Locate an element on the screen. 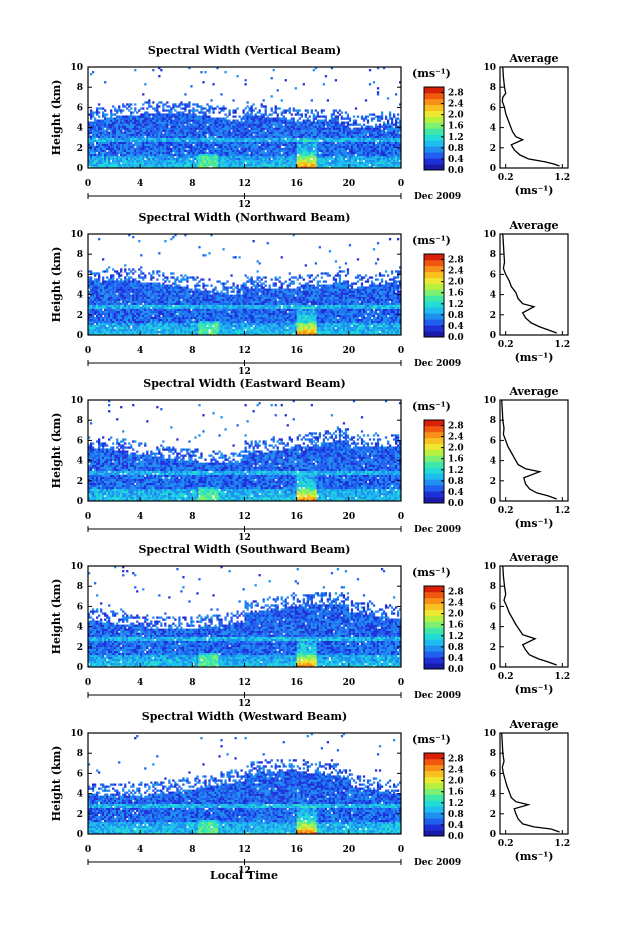 This screenshot has width=623, height=929. x-tick-label: 16 is located at coordinates (296, 351).